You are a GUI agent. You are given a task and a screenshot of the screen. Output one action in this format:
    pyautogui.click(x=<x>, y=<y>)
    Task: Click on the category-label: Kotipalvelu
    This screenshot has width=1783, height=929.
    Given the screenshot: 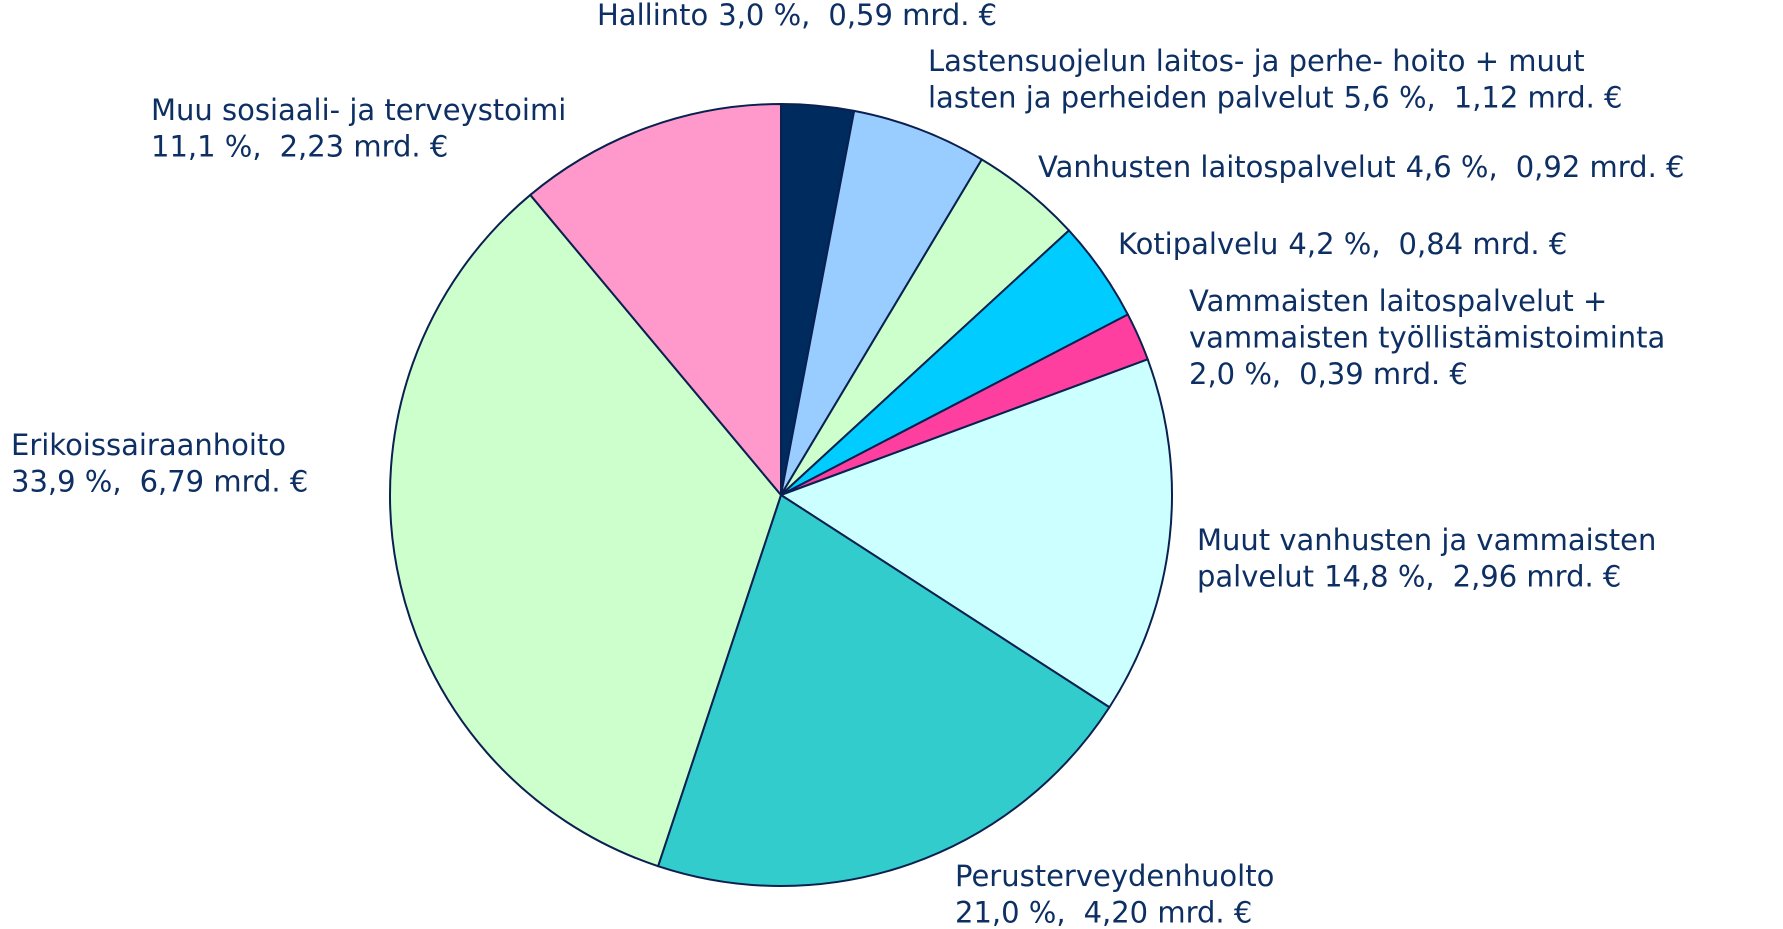 What is the action you would take?
    pyautogui.click(x=1198, y=244)
    